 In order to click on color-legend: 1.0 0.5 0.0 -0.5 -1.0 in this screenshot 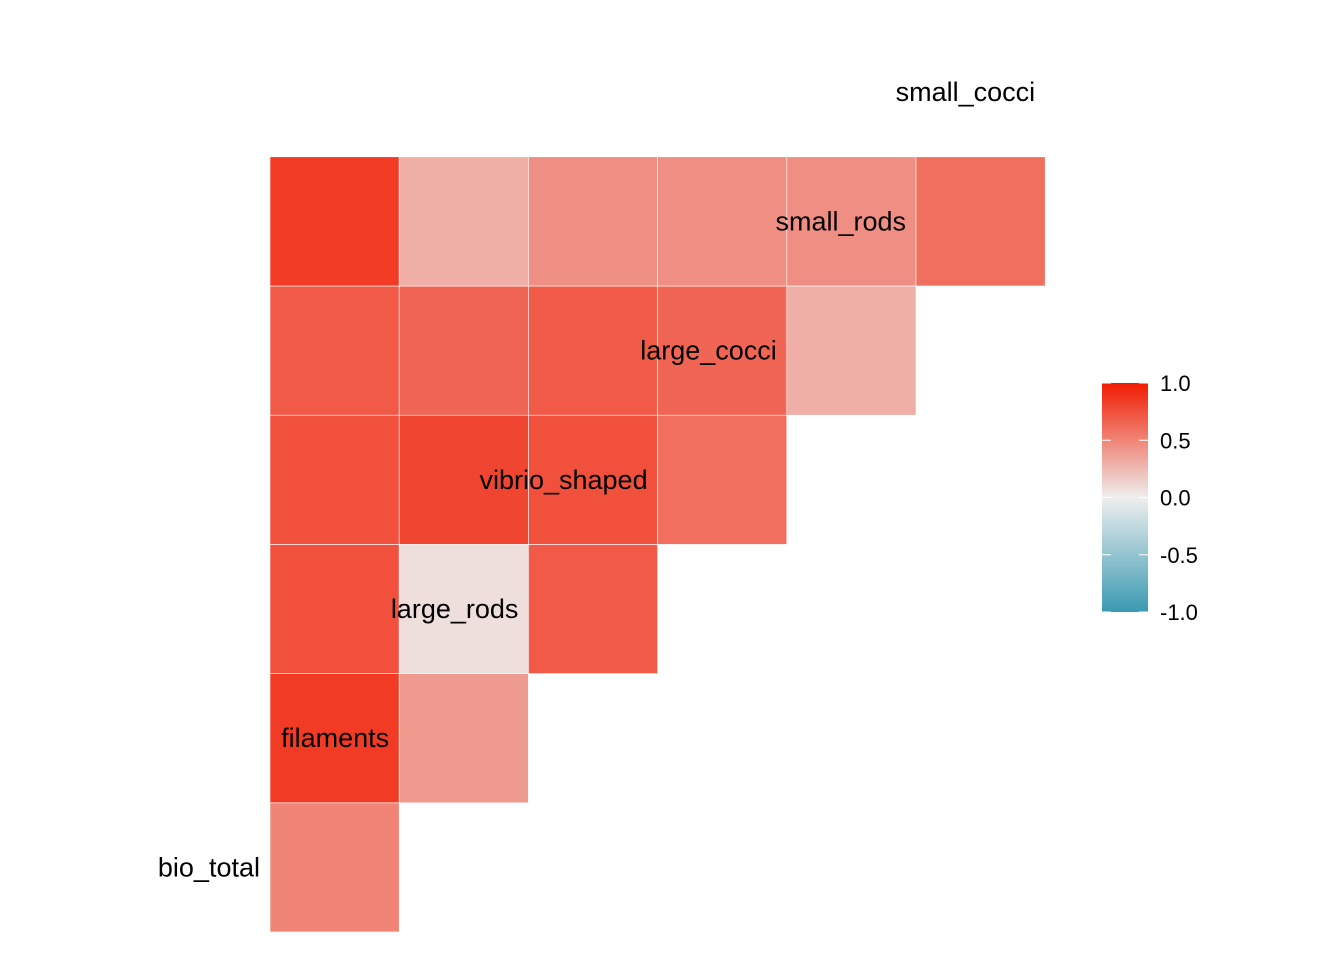, I will do `click(1150, 498)`.